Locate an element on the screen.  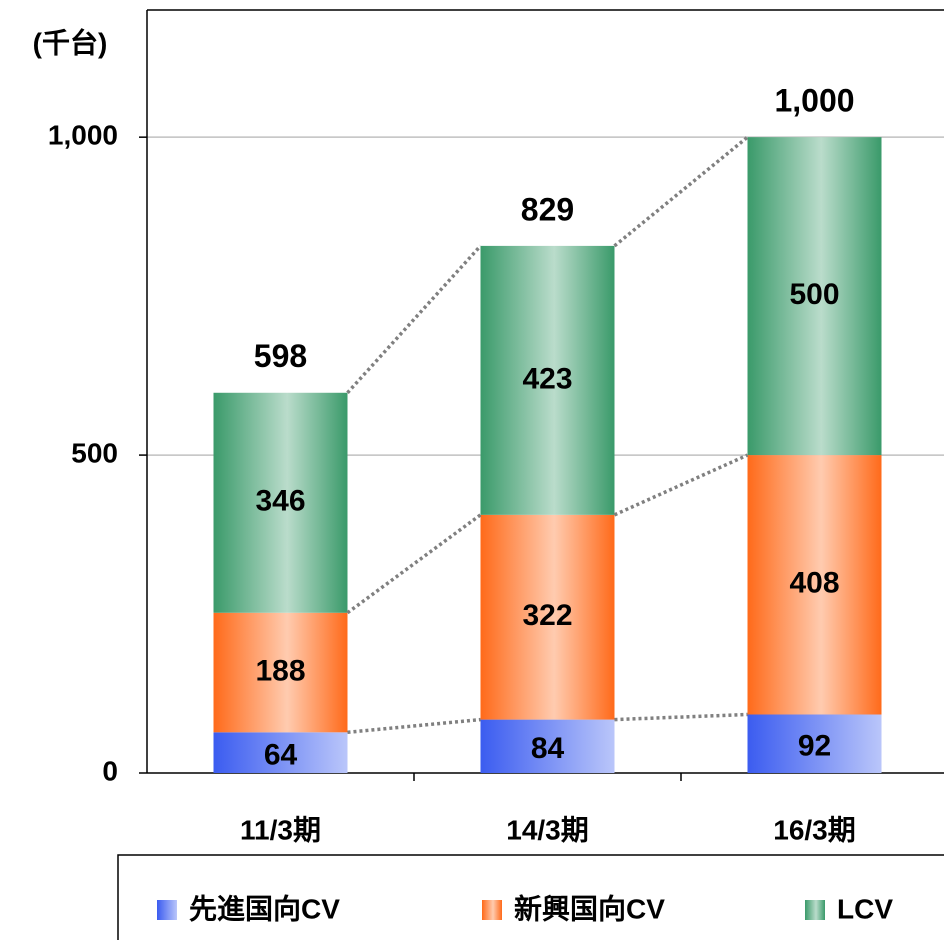
data-label: 322 is located at coordinates (547, 615).